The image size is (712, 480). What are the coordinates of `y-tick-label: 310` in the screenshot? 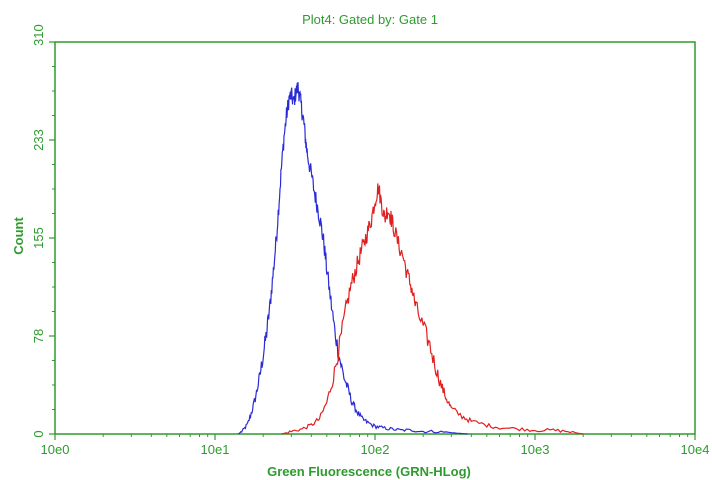 It's located at (38, 35).